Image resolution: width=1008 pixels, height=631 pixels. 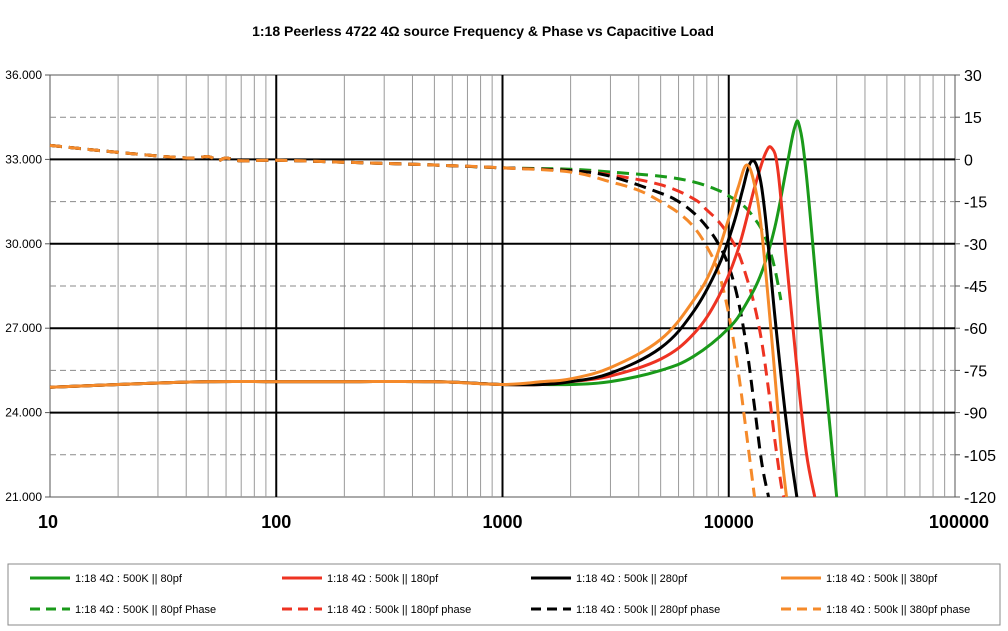 I want to click on y-tick-label-right: -120, so click(x=980, y=498).